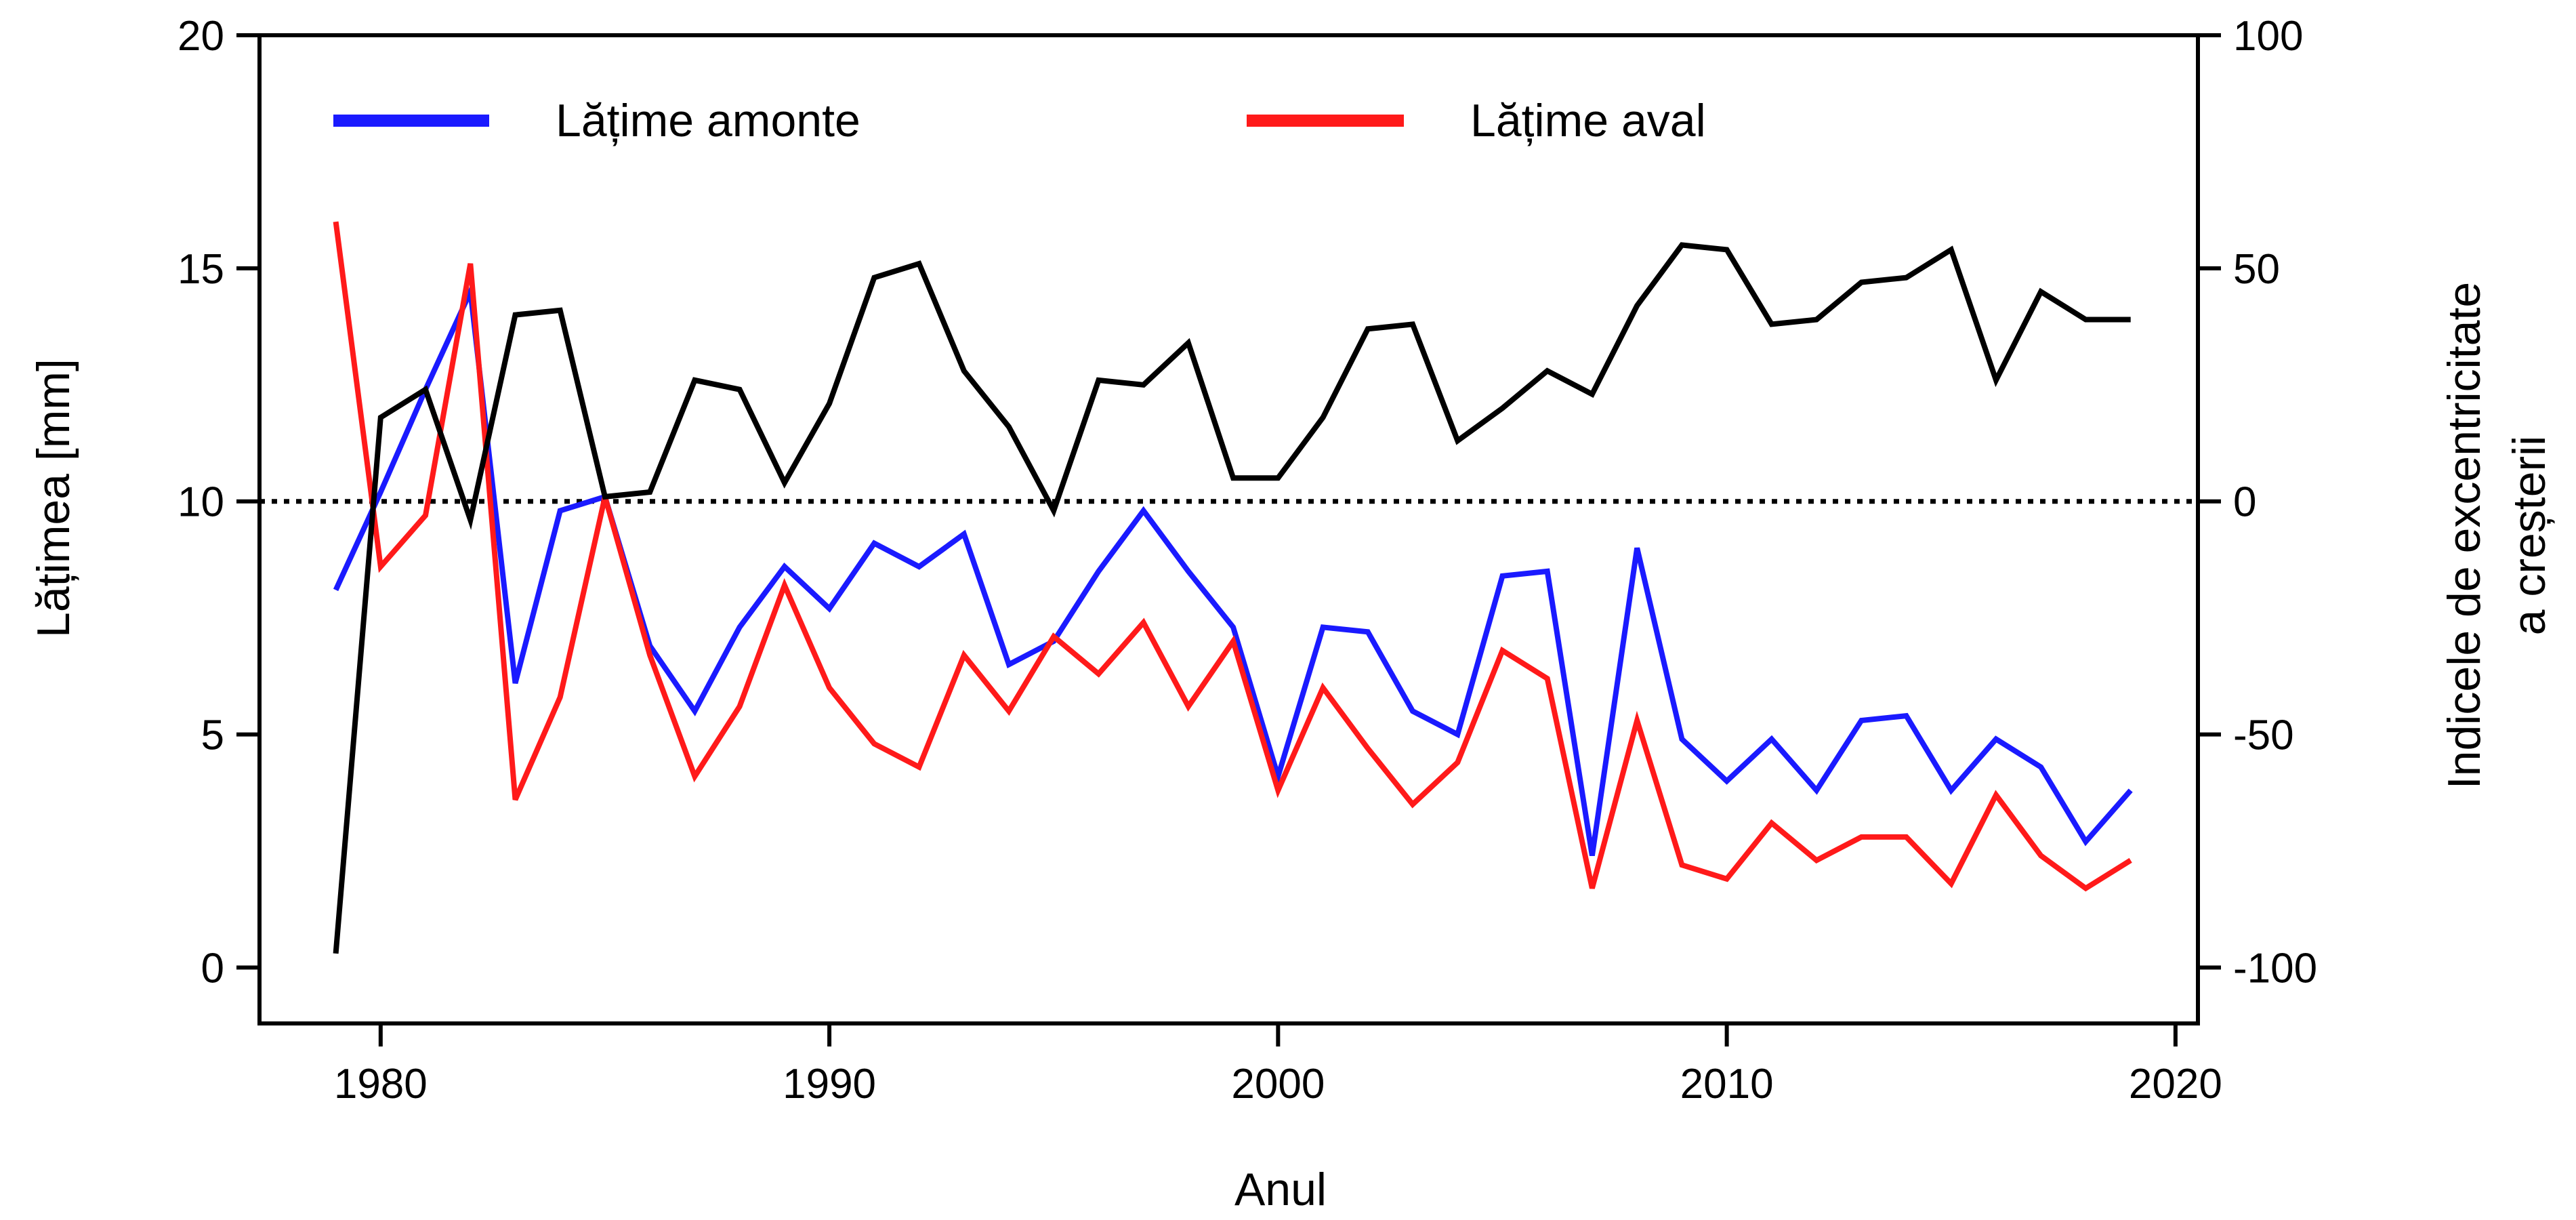 This screenshot has height=1220, width=2576. I want to click on y-axis-right-title-line-1: Indicele de excentricitate, so click(2464, 536).